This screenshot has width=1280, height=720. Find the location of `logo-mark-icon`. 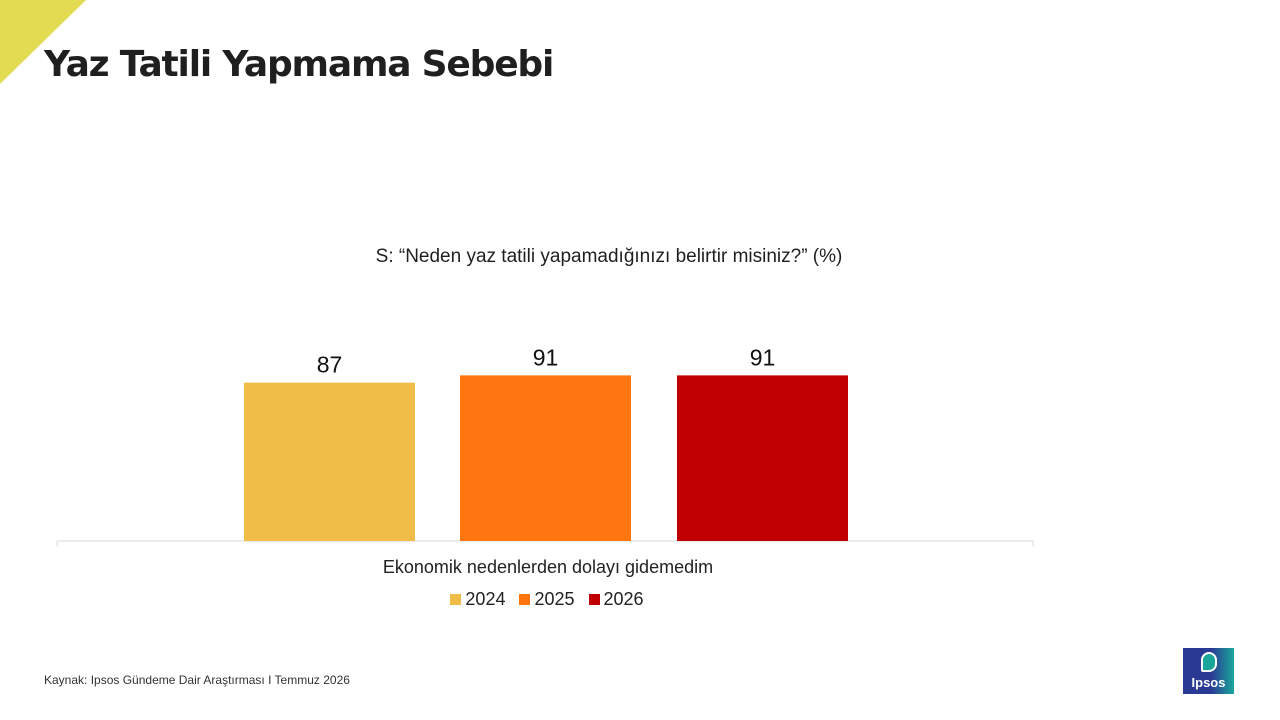

logo-mark-icon is located at coordinates (1209, 662).